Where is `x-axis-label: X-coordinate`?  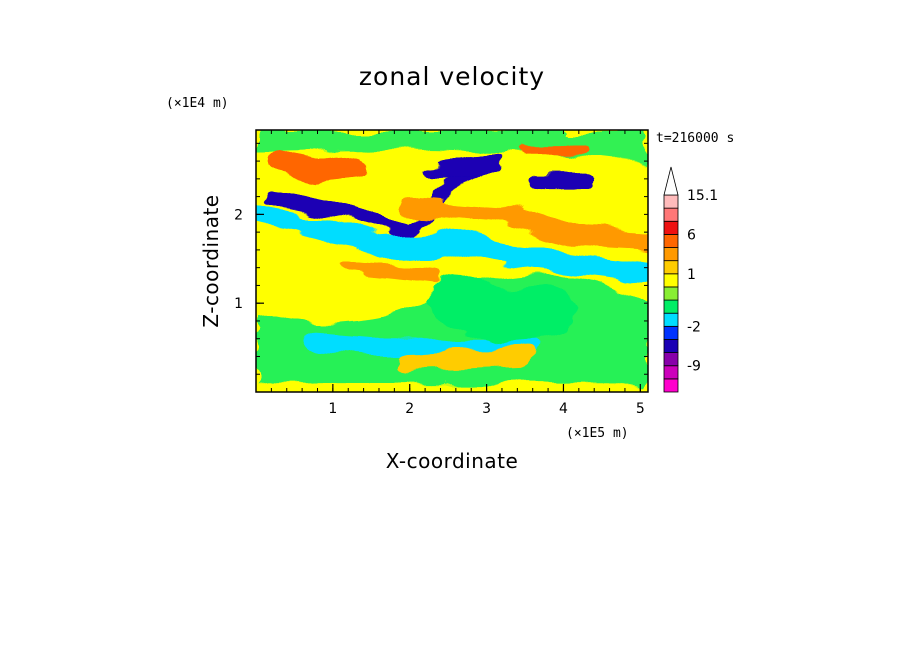
x-axis-label: X-coordinate is located at coordinates (452, 461).